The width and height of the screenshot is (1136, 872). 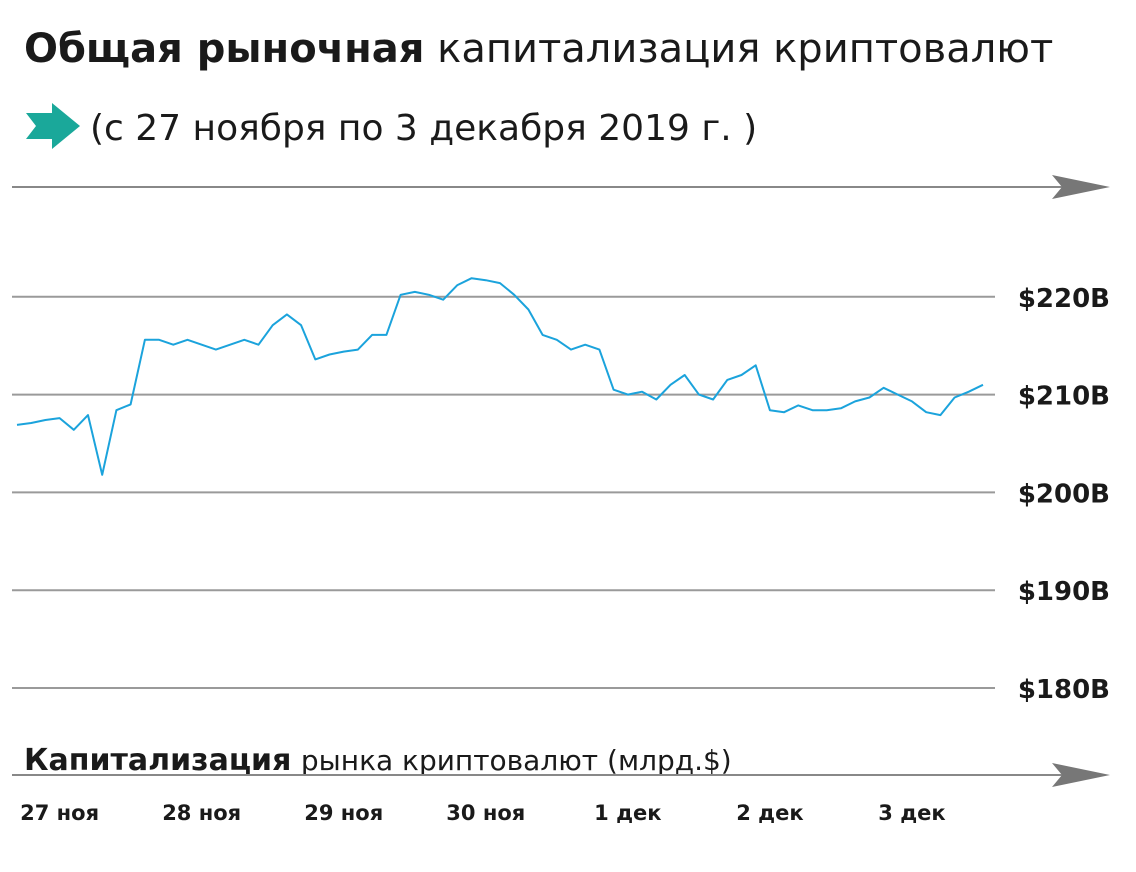 What do you see at coordinates (53, 126) in the screenshot?
I see `subtitle-arrow` at bounding box center [53, 126].